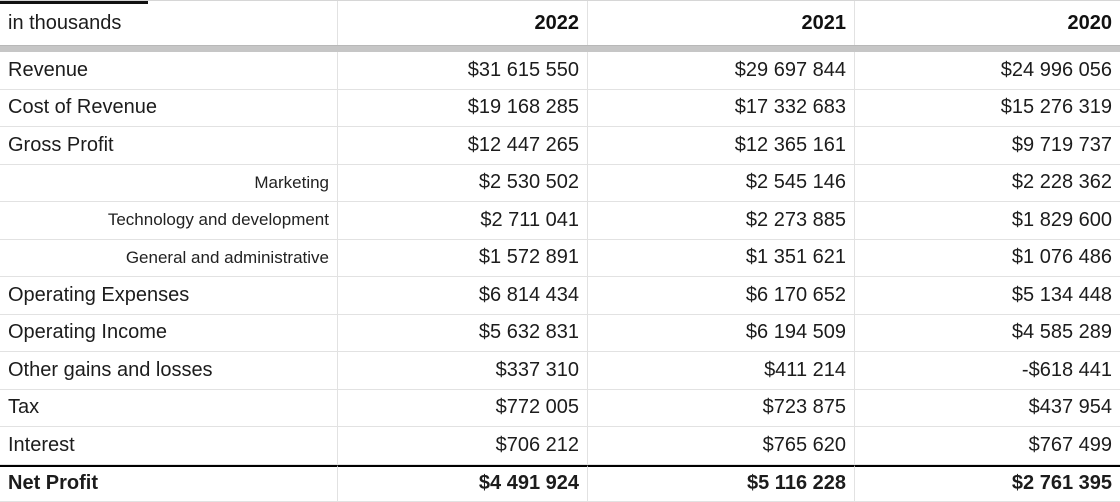  What do you see at coordinates (169, 71) in the screenshot?
I see `row-label-cell: Revenue` at bounding box center [169, 71].